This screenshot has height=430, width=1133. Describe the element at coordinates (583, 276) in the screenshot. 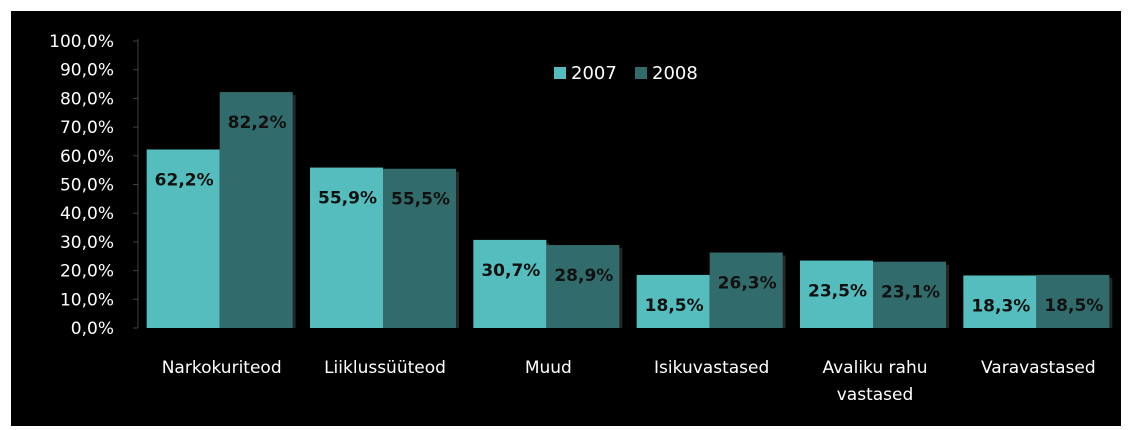

I see `data-label: 28,9%` at that location.